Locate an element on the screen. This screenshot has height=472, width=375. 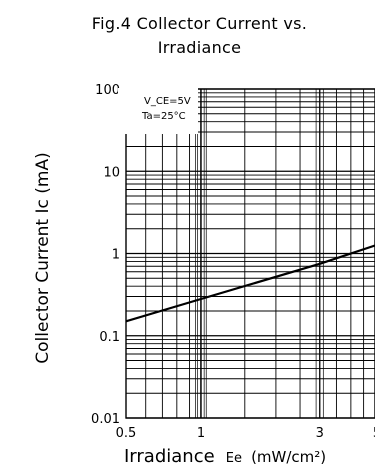
y-axis-title: Collector Current Ic (mA) is located at coordinates (43, 257).